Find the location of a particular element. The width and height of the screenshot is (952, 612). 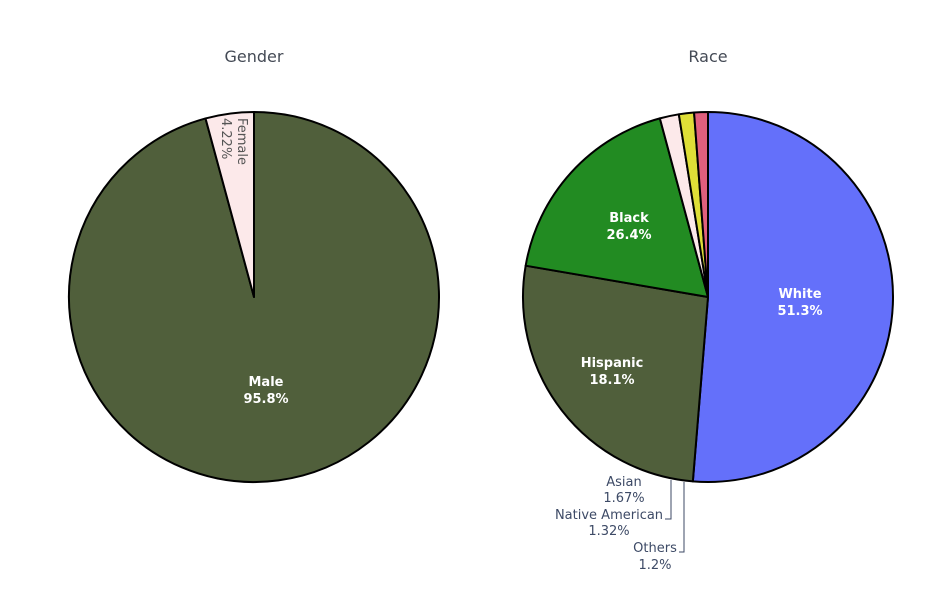

male-label-percent: 95.8% is located at coordinates (265, 399).